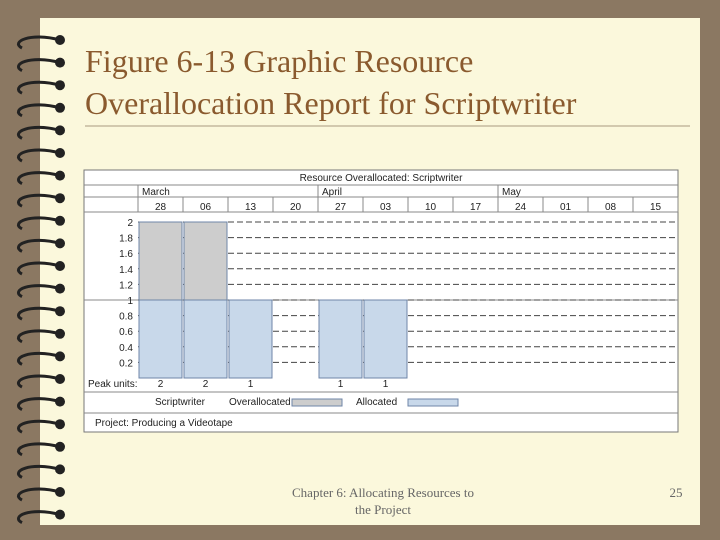  Describe the element at coordinates (126, 239) in the screenshot. I see `y-tick-label: 1.8` at that location.